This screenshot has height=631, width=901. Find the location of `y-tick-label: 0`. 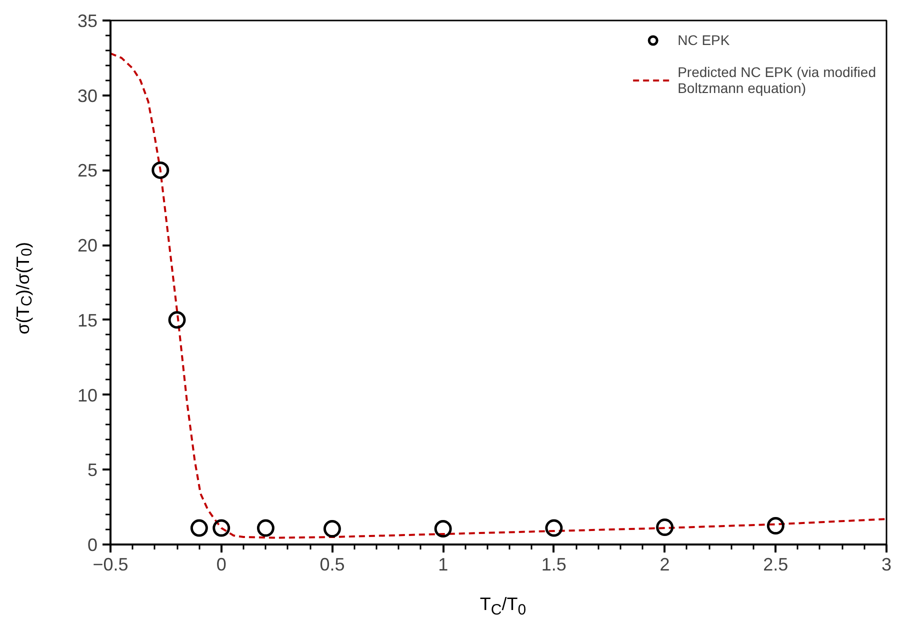

y-tick-label: 0 is located at coordinates (92, 545).